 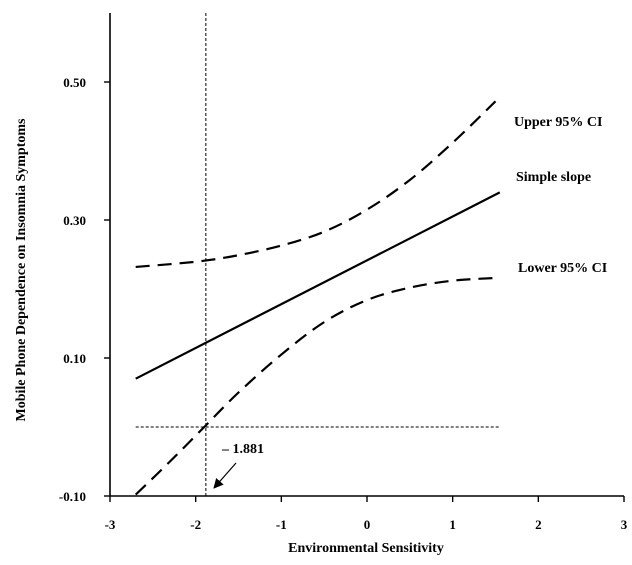 What do you see at coordinates (225, 475) in the screenshot?
I see `crossover-arrow` at bounding box center [225, 475].